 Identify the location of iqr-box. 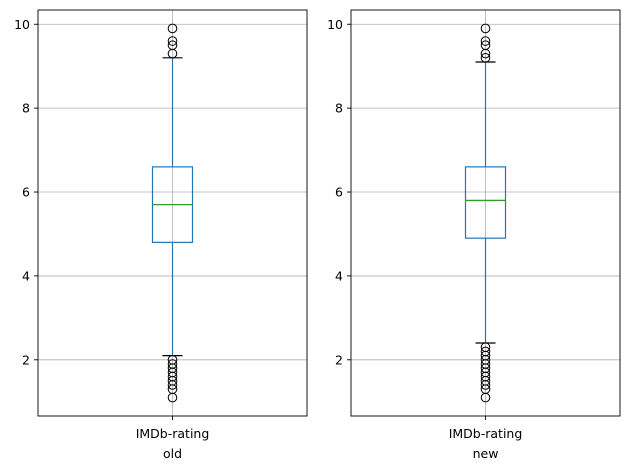
(485, 202).